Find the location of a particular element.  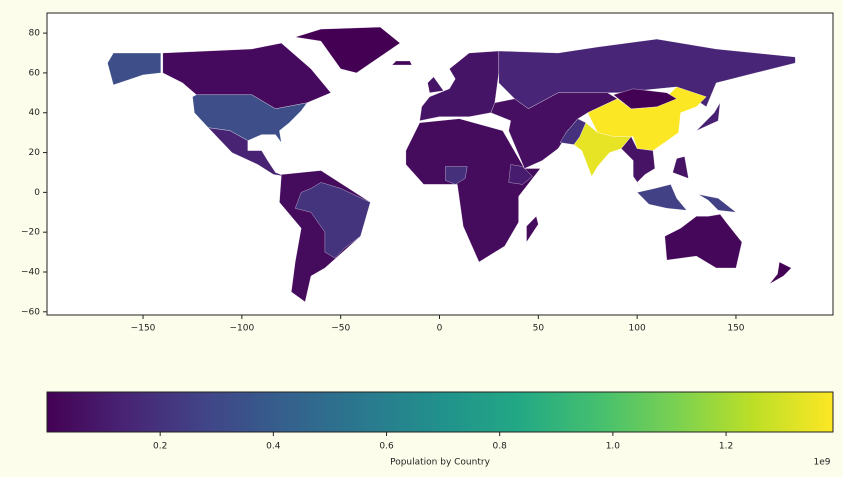

colorbar-tick-label: 0.4 is located at coordinates (273, 447).